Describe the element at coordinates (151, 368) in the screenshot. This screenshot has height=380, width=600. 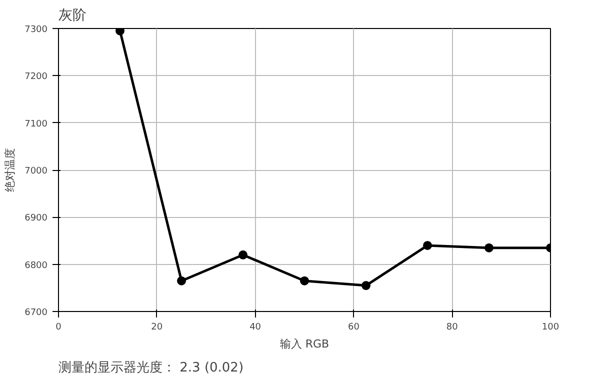
I see `text: 测量的显示器光度： 2.3 (0.02)` at that location.